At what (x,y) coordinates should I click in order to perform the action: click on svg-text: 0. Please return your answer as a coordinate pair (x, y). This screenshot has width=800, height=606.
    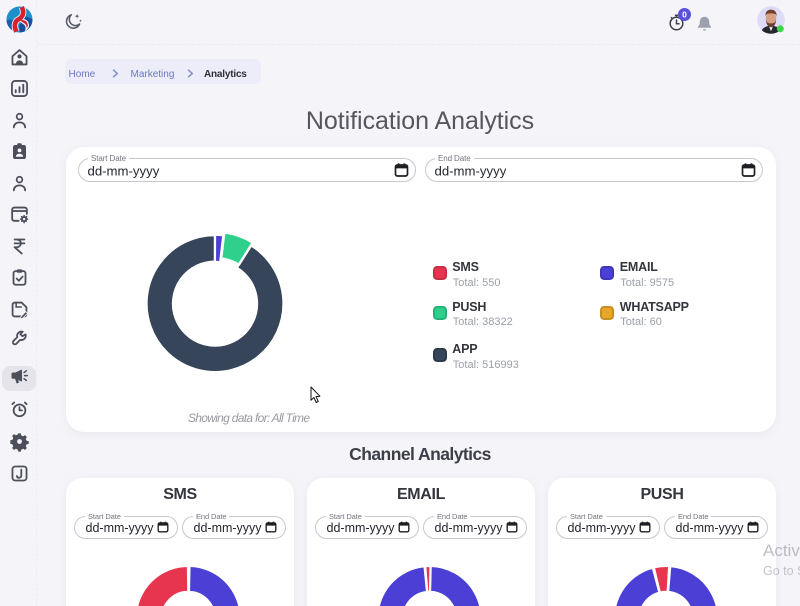
    Looking at the image, I should click on (684, 15).